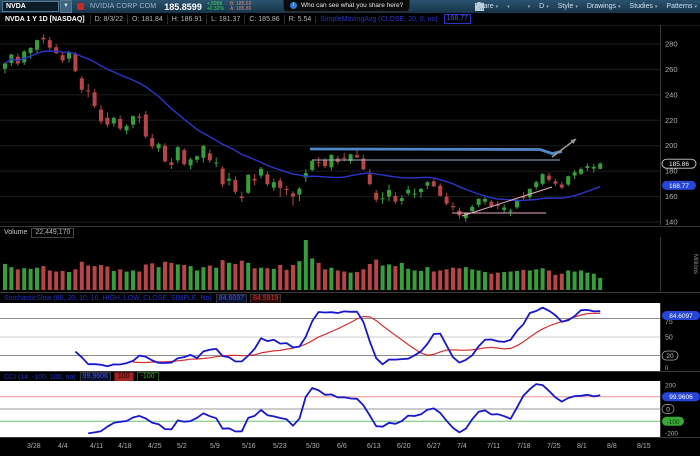 Image resolution: width=700 pixels, height=456 pixels. I want to click on patterns-button: Patterns ▾, so click(586, 6).